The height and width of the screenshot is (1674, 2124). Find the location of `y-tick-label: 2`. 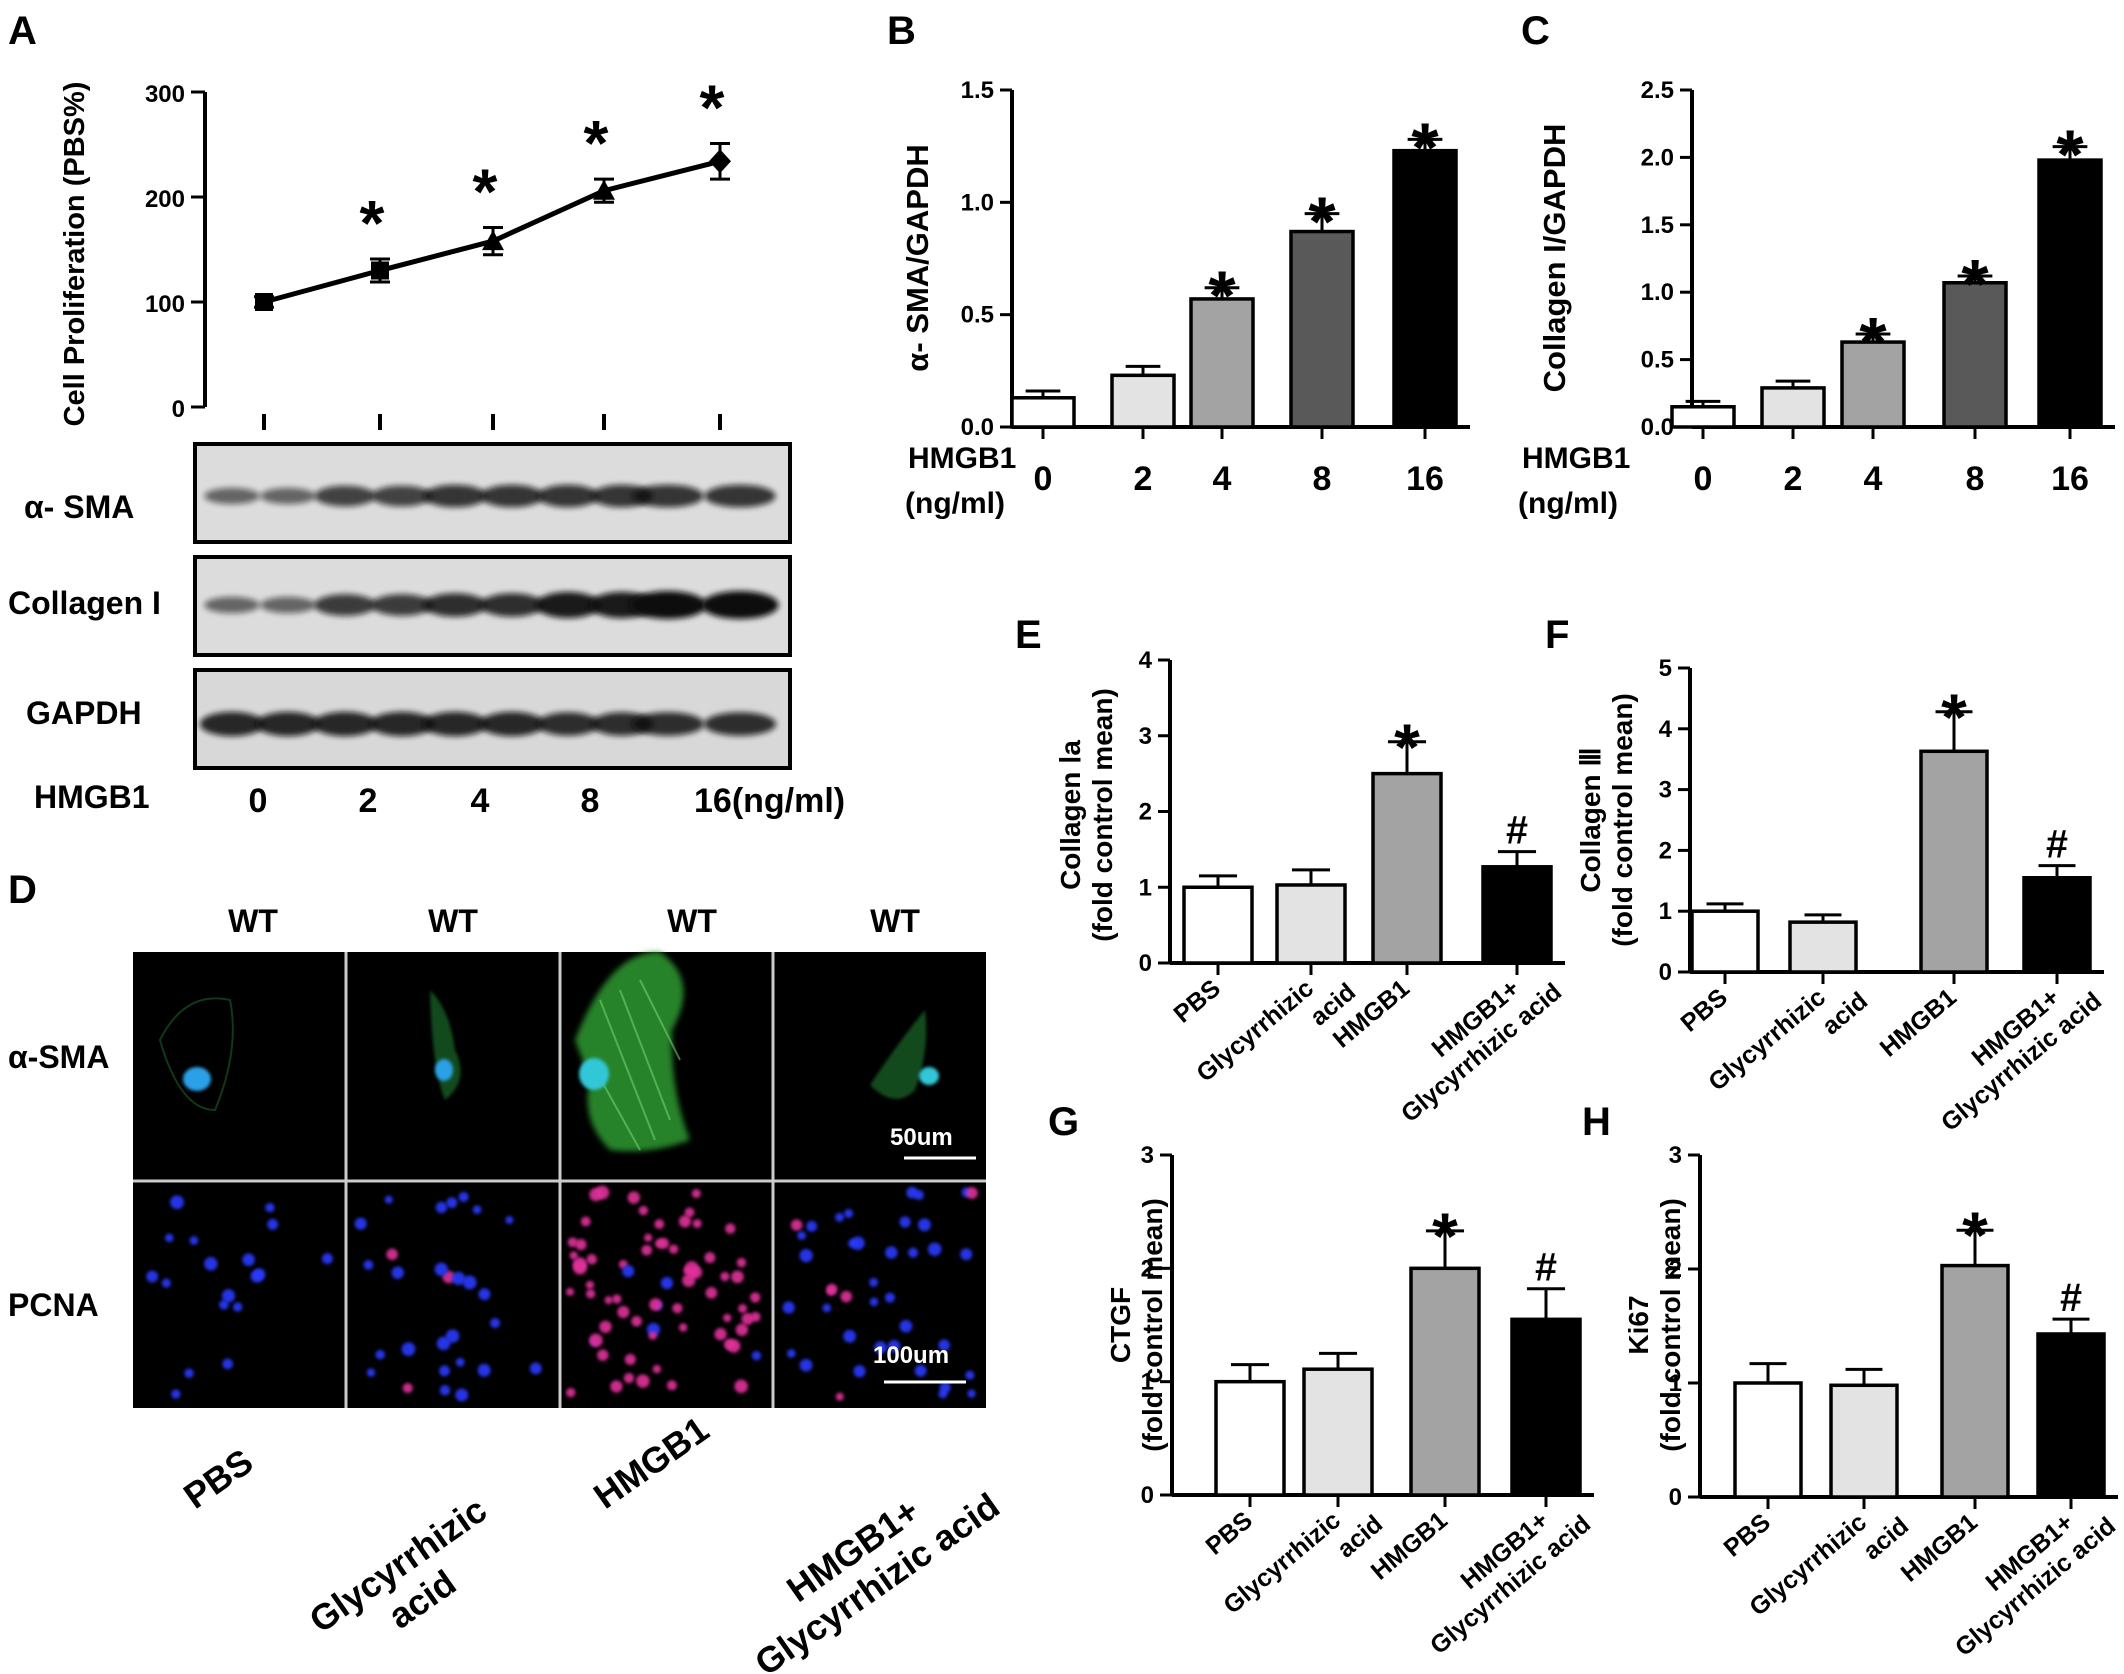

y-tick-label: 2 is located at coordinates (1145, 812).